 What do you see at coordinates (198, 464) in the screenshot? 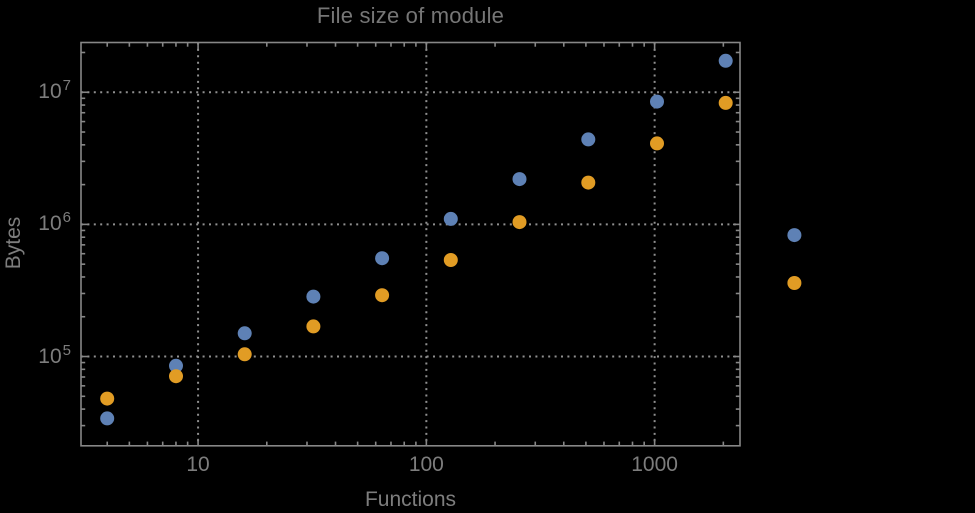
I see `x-tick-label: 10` at bounding box center [198, 464].